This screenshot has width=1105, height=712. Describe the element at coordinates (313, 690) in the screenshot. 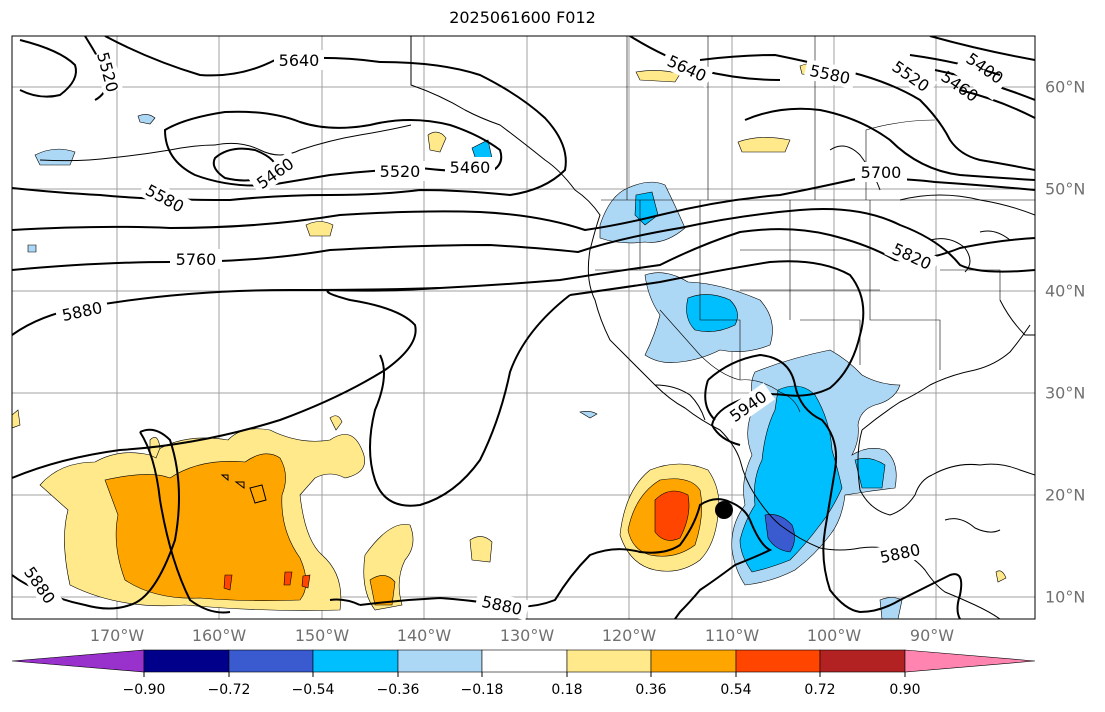

I see `colorbar-tick-label: −0.54` at that location.